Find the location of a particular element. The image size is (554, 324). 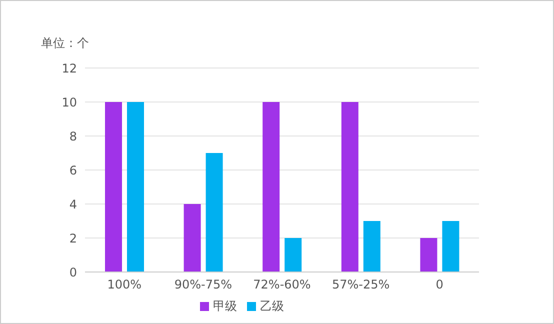

x-tick-label: 57%-25% is located at coordinates (361, 285).